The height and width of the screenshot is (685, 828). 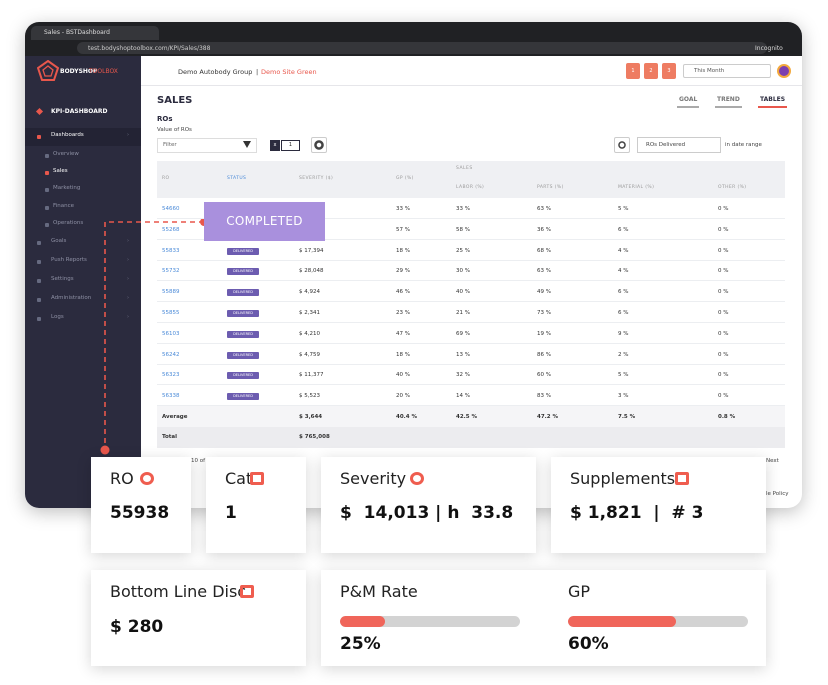 I want to click on table-header: PARTS (%), so click(x=550, y=187).